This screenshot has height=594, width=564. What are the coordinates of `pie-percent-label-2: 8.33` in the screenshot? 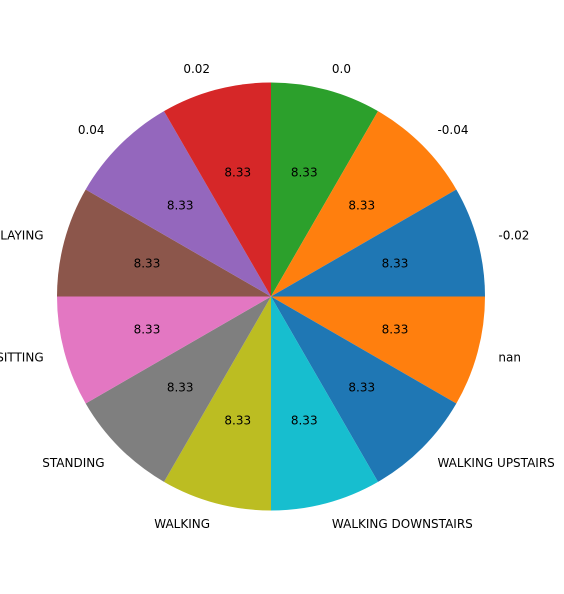 It's located at (395, 263).